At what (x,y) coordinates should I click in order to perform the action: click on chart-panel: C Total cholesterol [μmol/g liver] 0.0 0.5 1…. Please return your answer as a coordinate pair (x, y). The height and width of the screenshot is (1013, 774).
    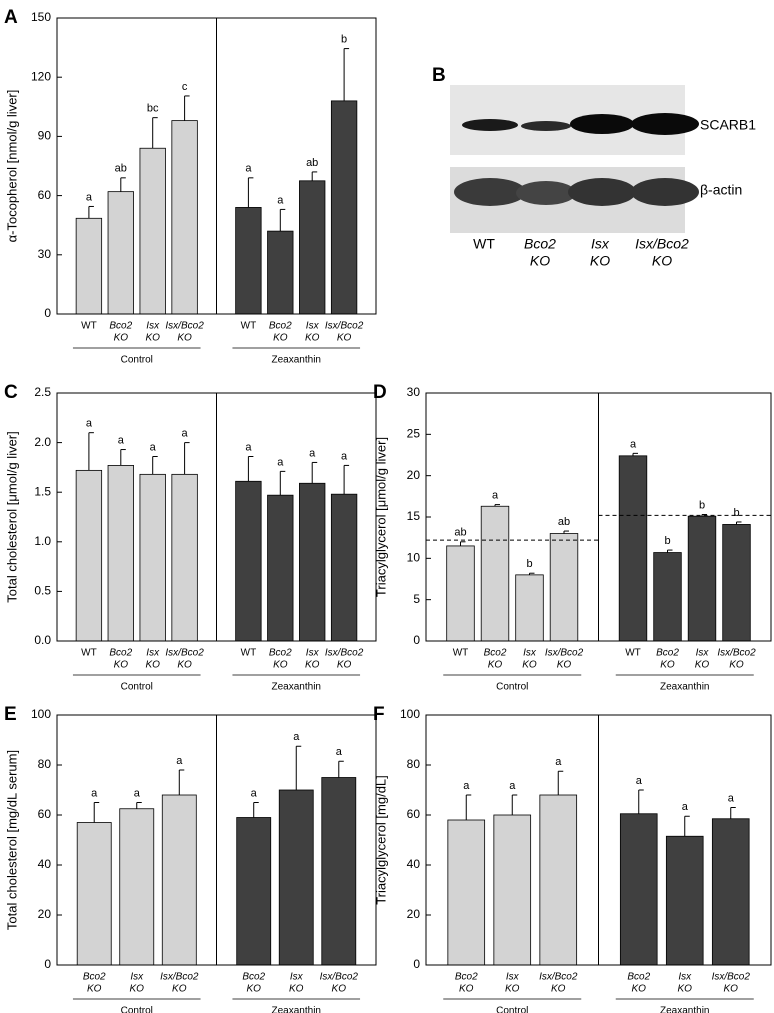
    Looking at the image, I should click on (190, 537).